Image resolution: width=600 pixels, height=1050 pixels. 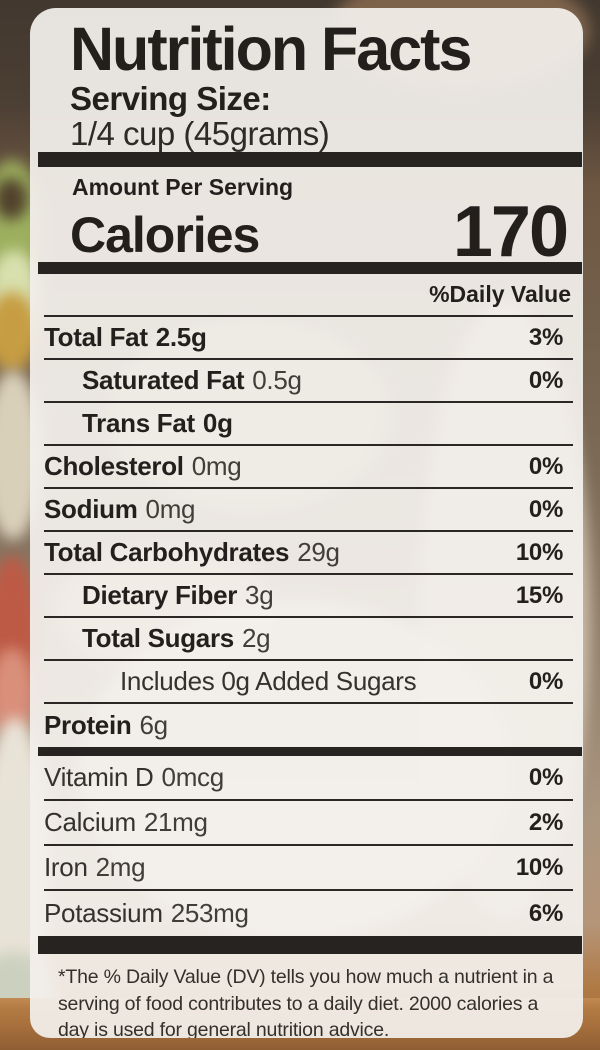 I want to click on calories-value: 170, so click(x=510, y=232).